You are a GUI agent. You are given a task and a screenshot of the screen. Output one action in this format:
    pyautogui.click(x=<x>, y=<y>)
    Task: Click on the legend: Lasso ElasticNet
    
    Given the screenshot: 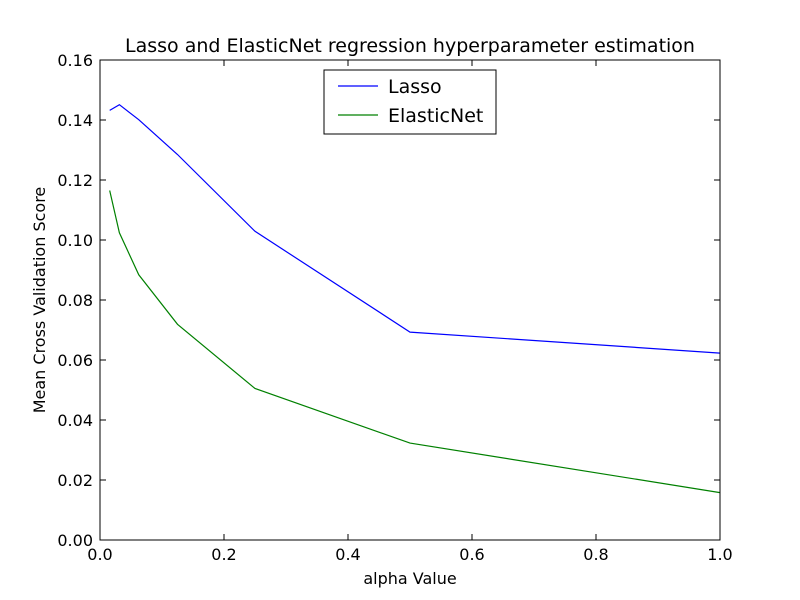 What is the action you would take?
    pyautogui.click(x=410, y=102)
    